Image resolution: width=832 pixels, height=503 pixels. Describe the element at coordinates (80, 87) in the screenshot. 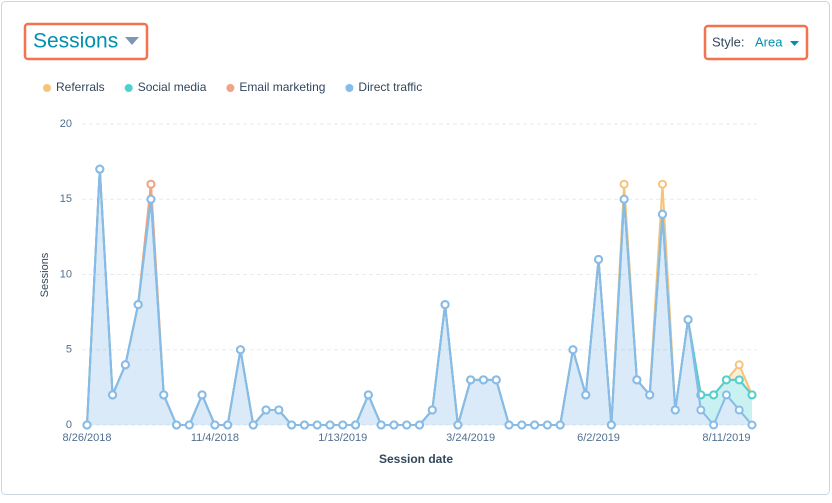

I see `legend-label: Referrals` at that location.